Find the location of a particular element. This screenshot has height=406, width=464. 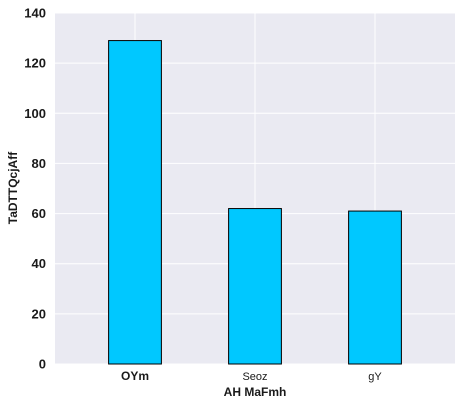

bar-gY is located at coordinates (375, 287).